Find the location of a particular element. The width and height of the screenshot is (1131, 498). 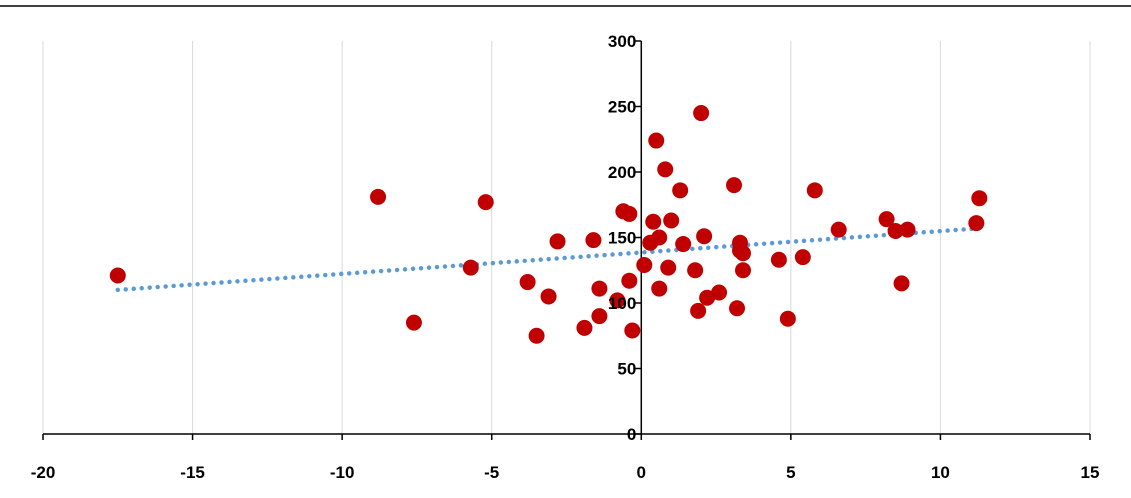

y-tick-label-300: 300 is located at coordinates (622, 41).